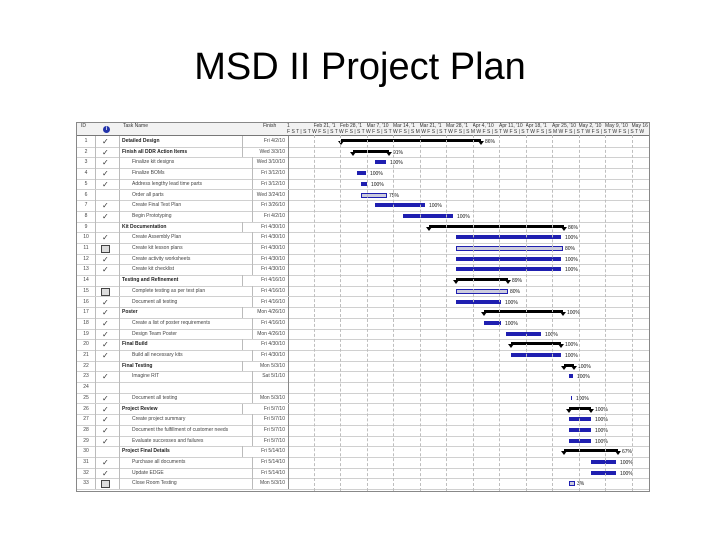 Image resolution: width=720 pixels, height=540 pixels. Describe the element at coordinates (186, 355) in the screenshot. I see `task-name: Build all necessary kits` at that location.